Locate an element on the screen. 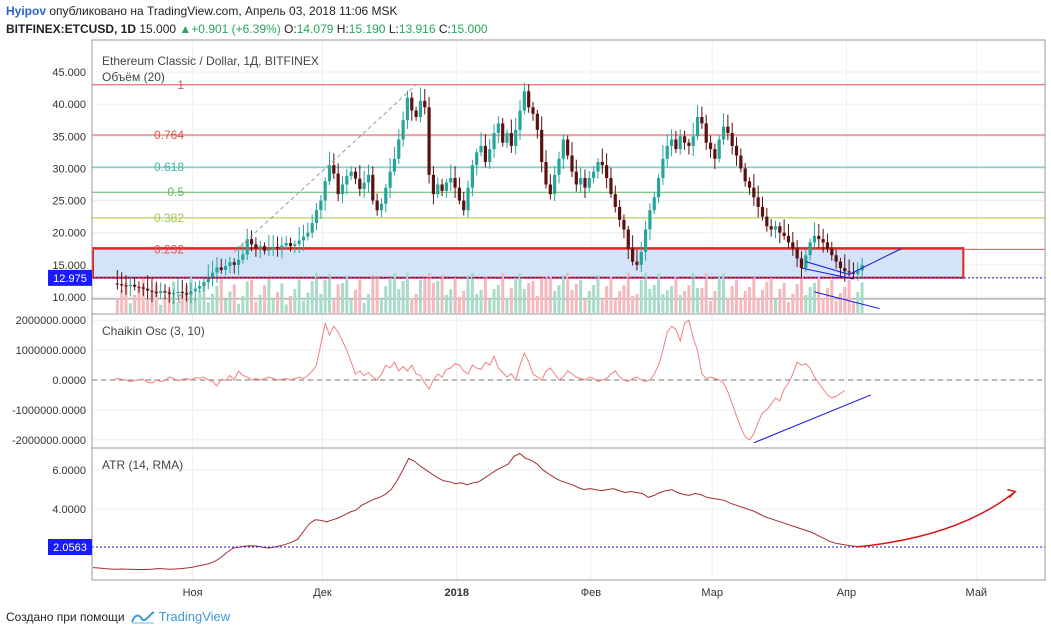 This screenshot has height=637, width=1051. low-value: 13.916 is located at coordinates (417, 29).